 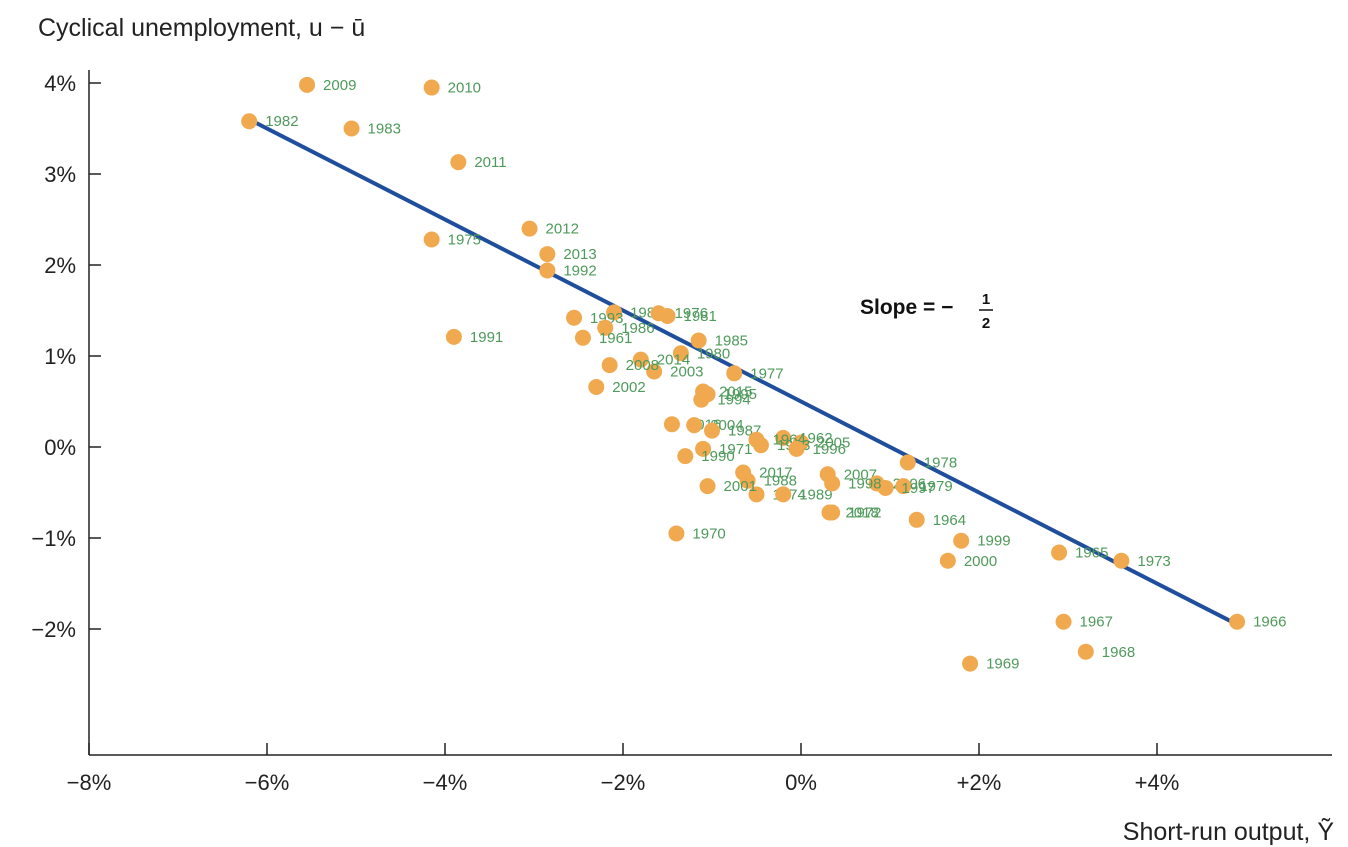 I want to click on y-tick-label: 0%, so click(x=60, y=447).